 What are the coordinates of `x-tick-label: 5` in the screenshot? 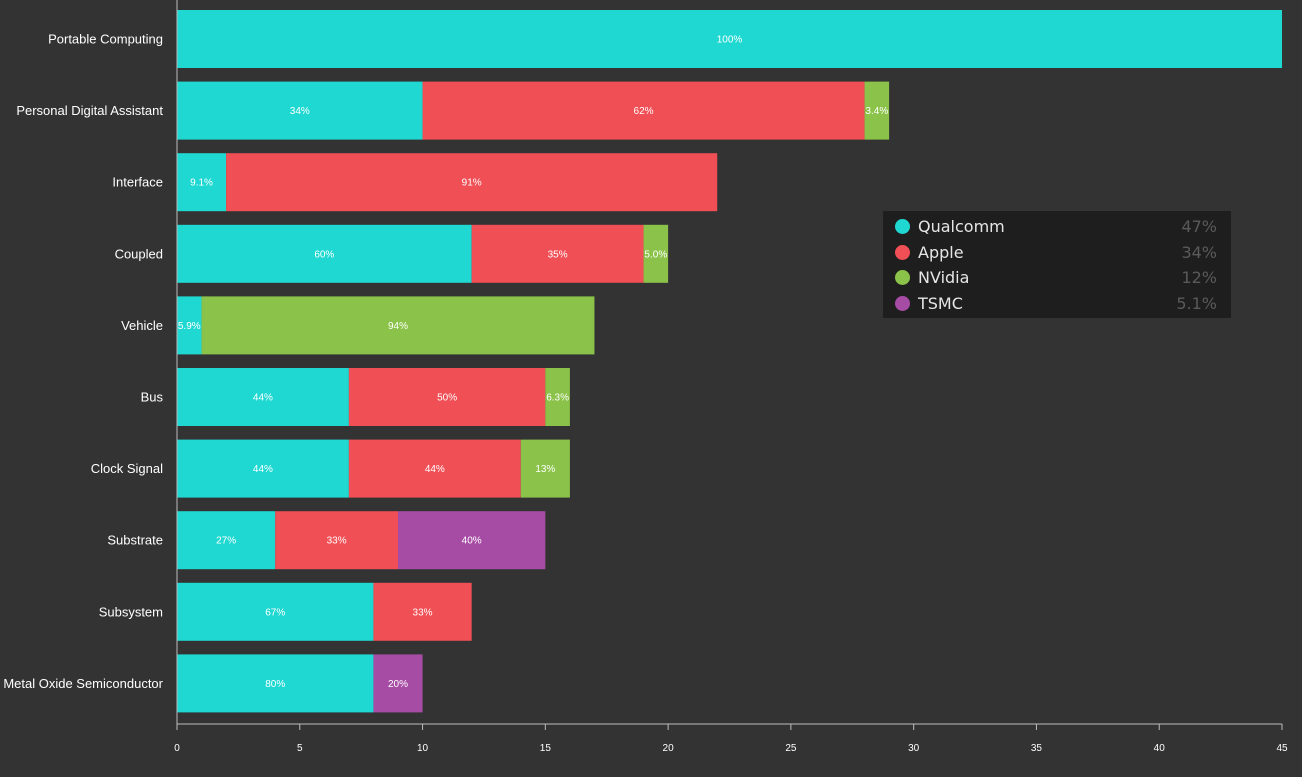 It's located at (300, 748).